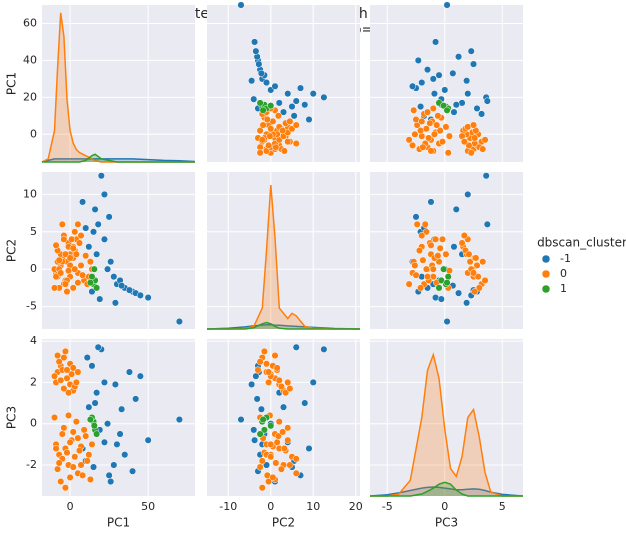  Describe the element at coordinates (546, 274) in the screenshot. I see `legend-marker` at that location.